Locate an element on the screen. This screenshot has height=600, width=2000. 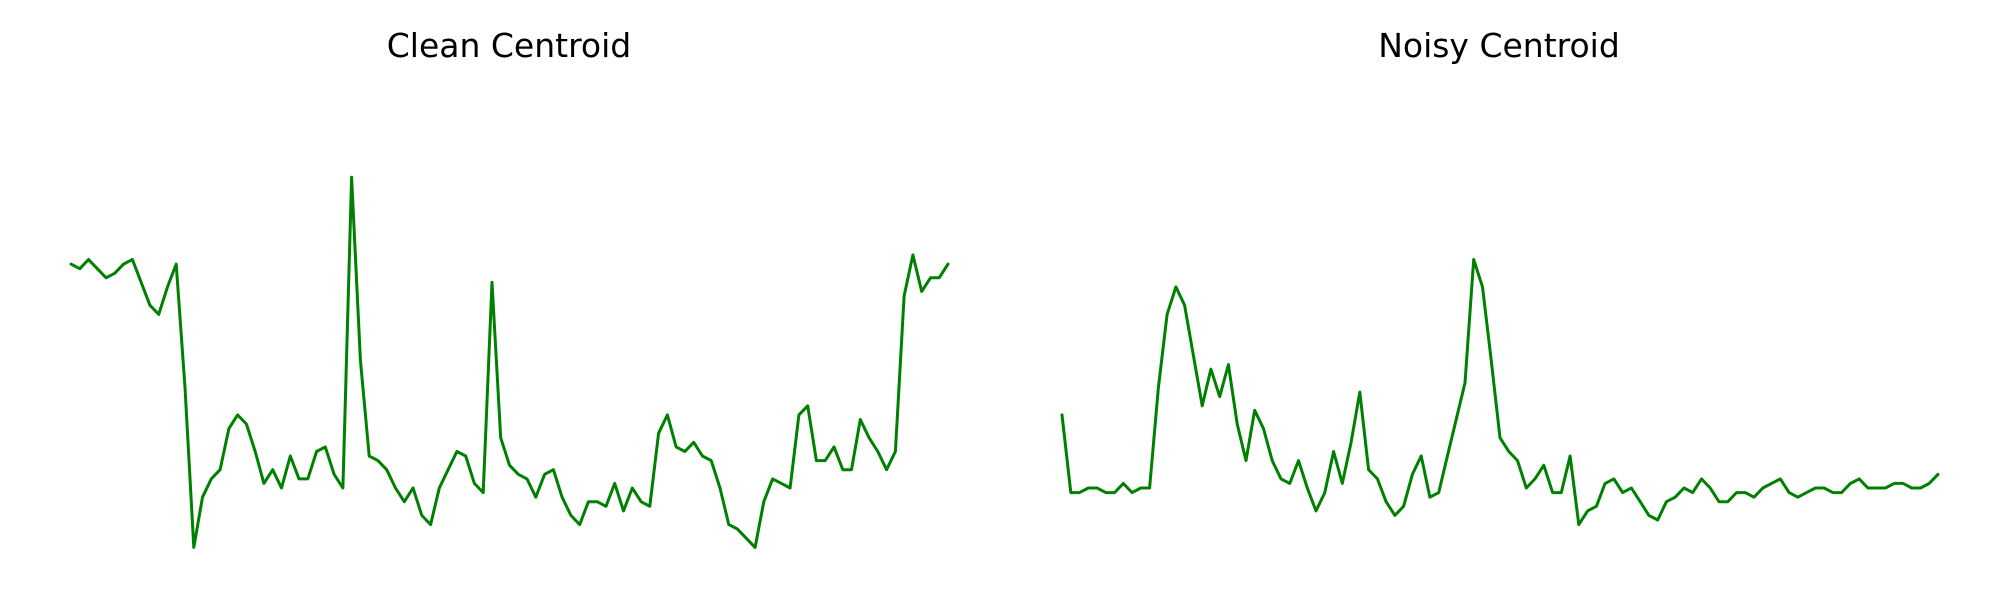
chart-title-clean-centroid: Clean Centroid is located at coordinates (509, 45).